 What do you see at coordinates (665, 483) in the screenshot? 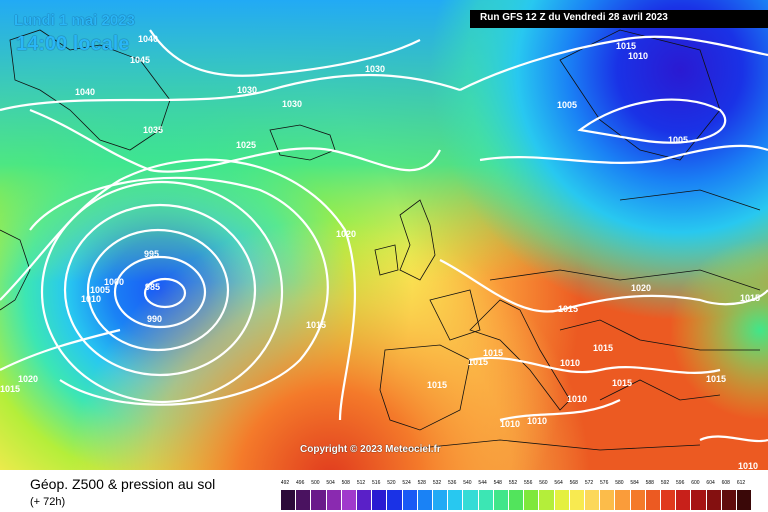
I see `legend-value: 592` at bounding box center [665, 483].